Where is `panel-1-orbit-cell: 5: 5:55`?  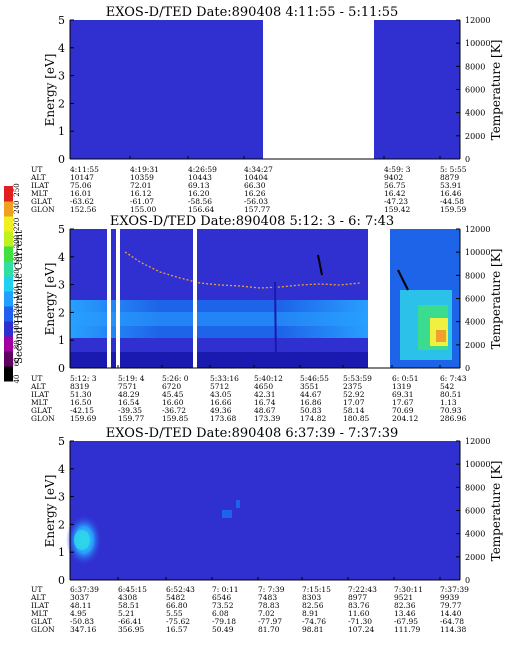
panel-1-orbit-cell: 5: 5:55 is located at coordinates (453, 169).